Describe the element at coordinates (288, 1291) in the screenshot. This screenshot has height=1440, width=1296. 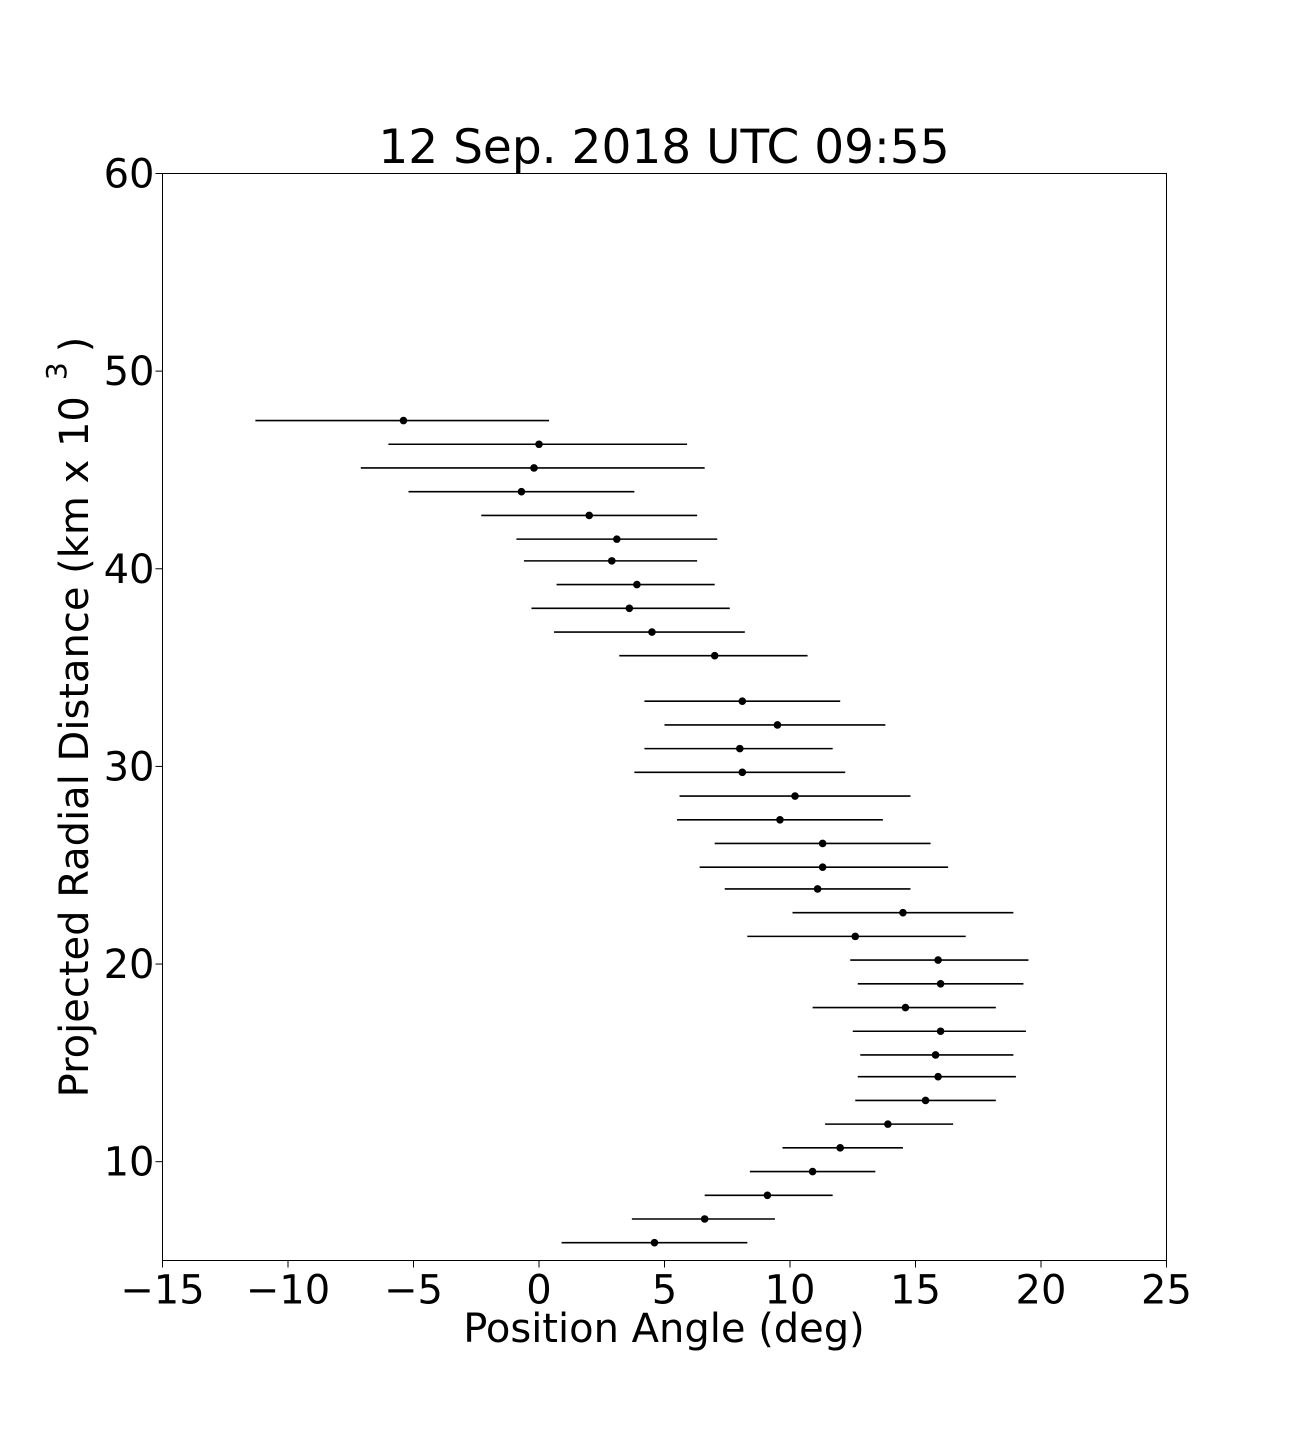
I see `x-tick-label: −10` at that location.